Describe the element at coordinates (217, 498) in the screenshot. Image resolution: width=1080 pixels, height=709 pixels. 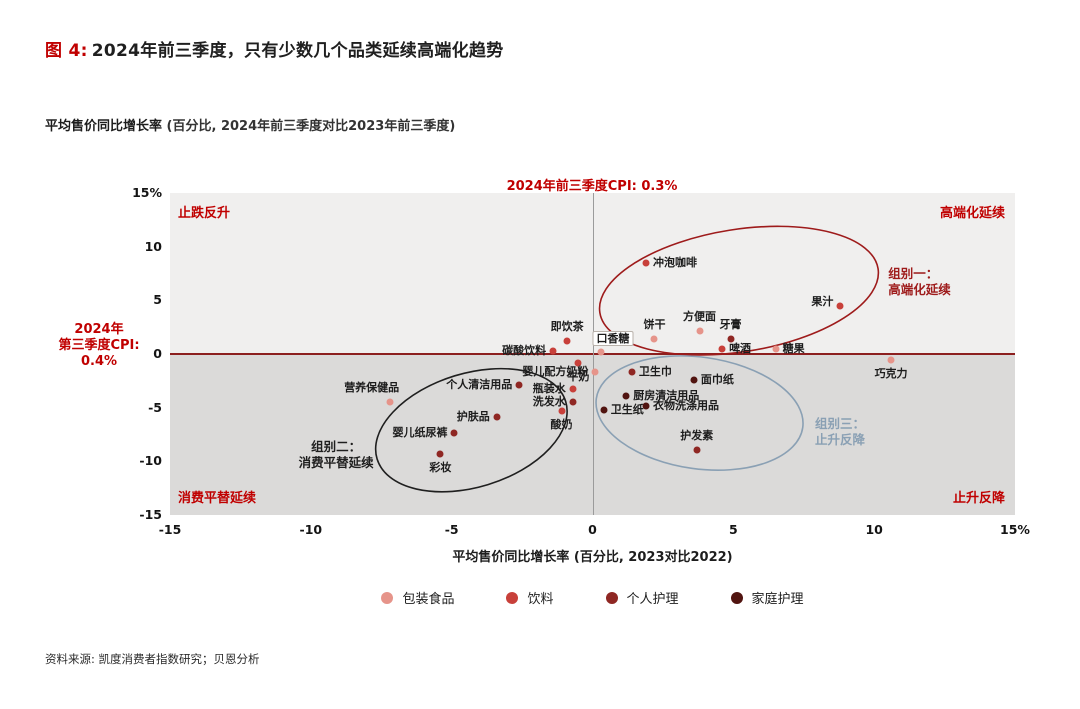
I see `quadrant-label-bottom-left: 消费平替延续` at that location.